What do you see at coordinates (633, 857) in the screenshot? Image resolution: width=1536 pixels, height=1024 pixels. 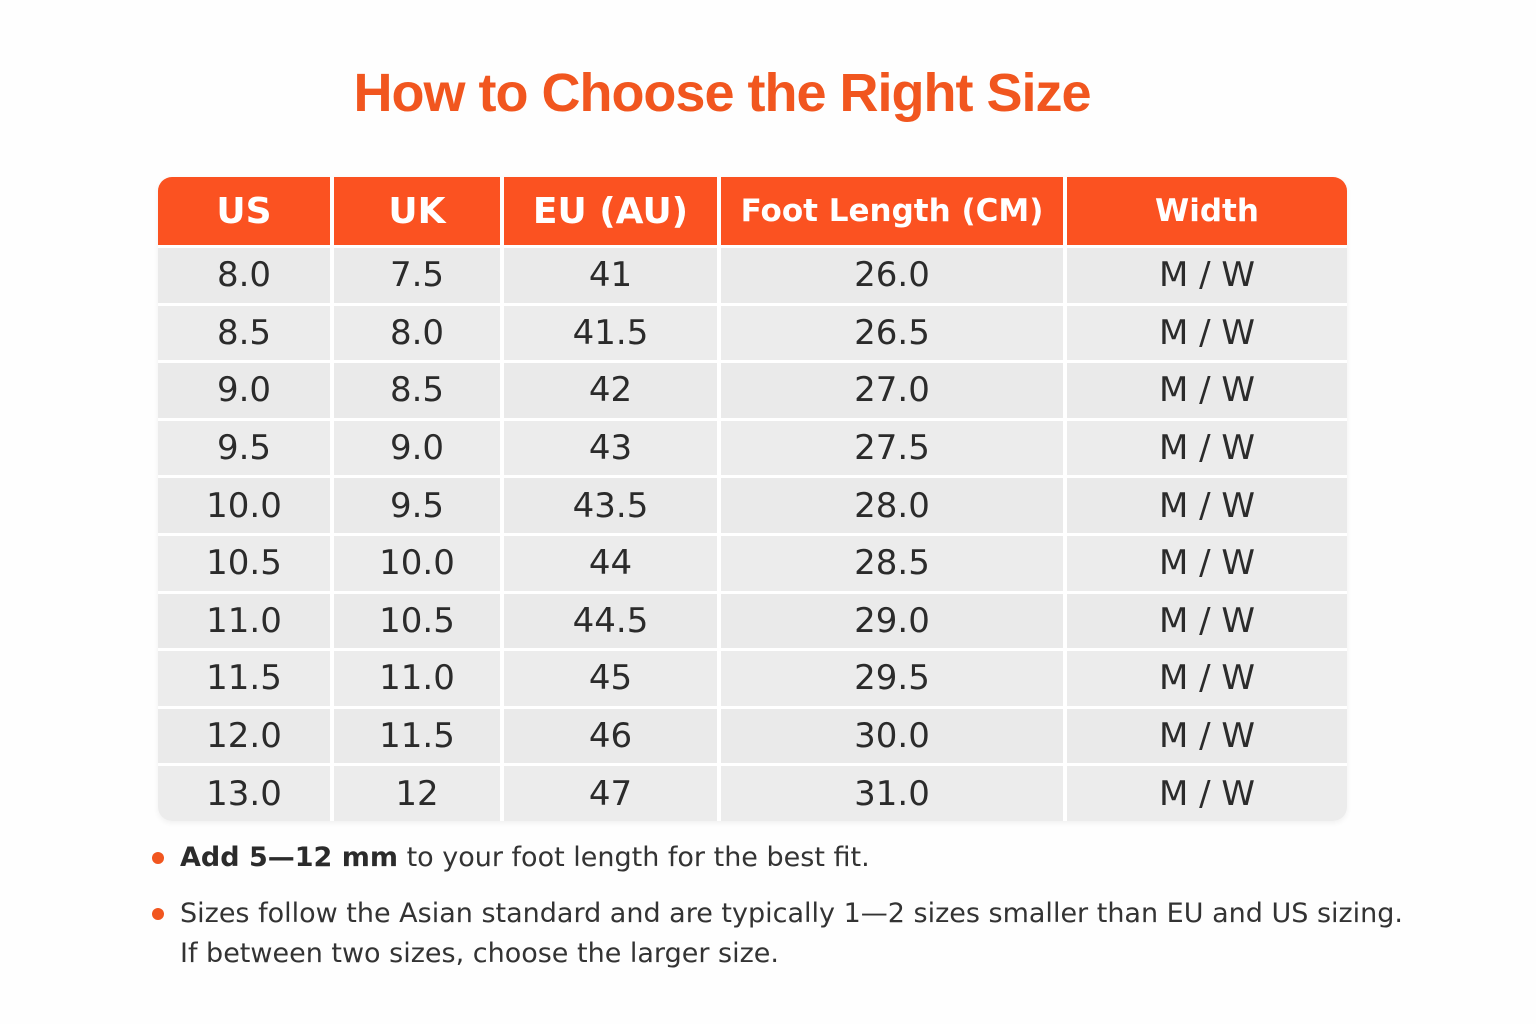 I see `note-text: to your foot length for the best fit.` at bounding box center [633, 857].